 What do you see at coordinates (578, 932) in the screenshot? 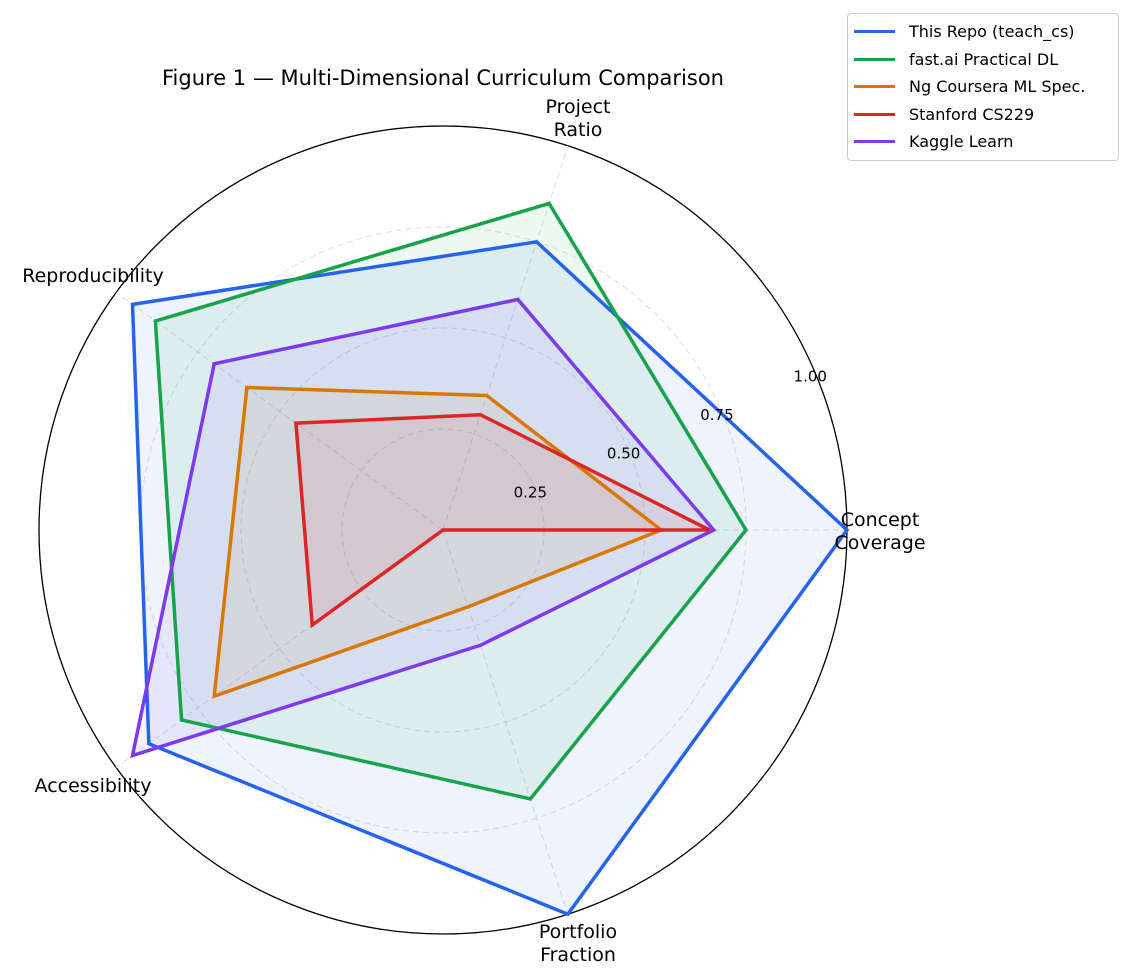
I see `axis-label-line: Portfolio` at bounding box center [578, 932].